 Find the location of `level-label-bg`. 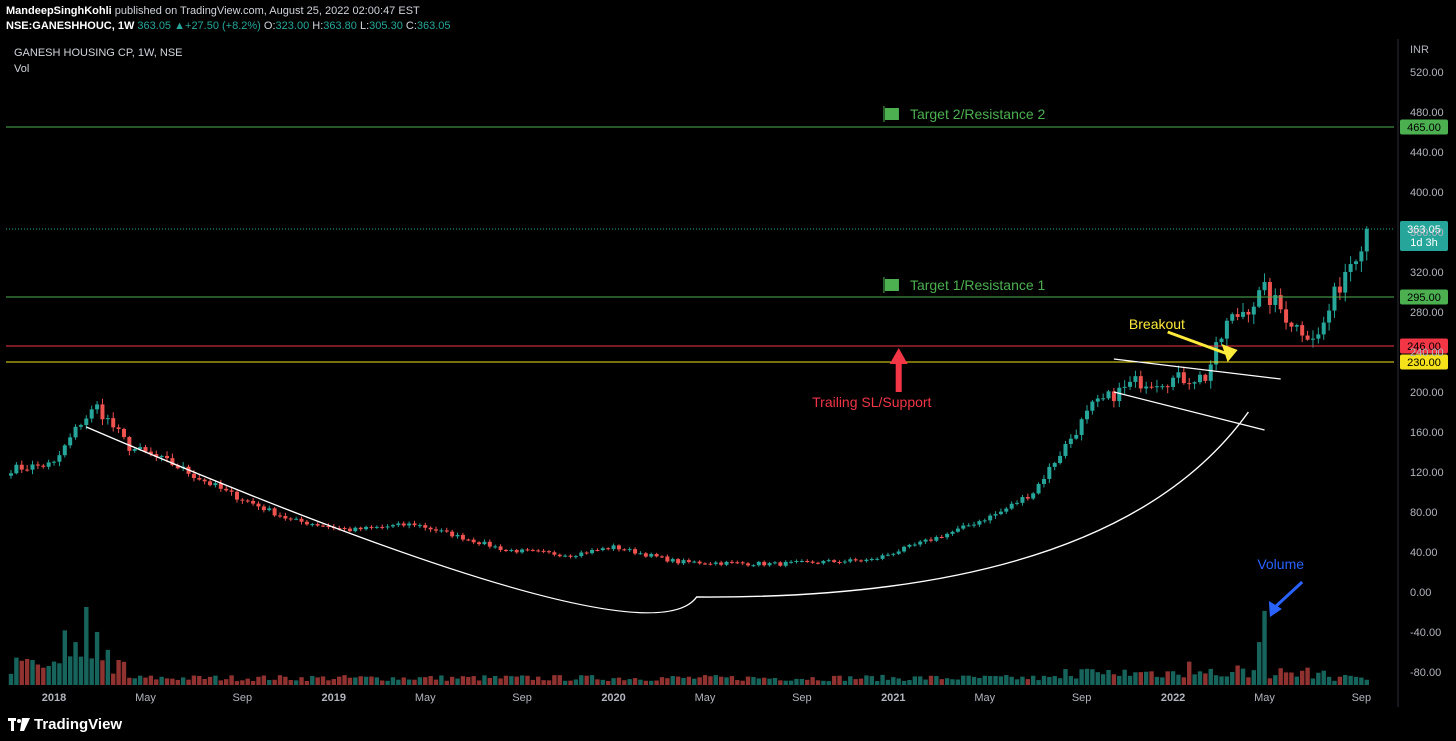

level-label-bg is located at coordinates (1424, 297).